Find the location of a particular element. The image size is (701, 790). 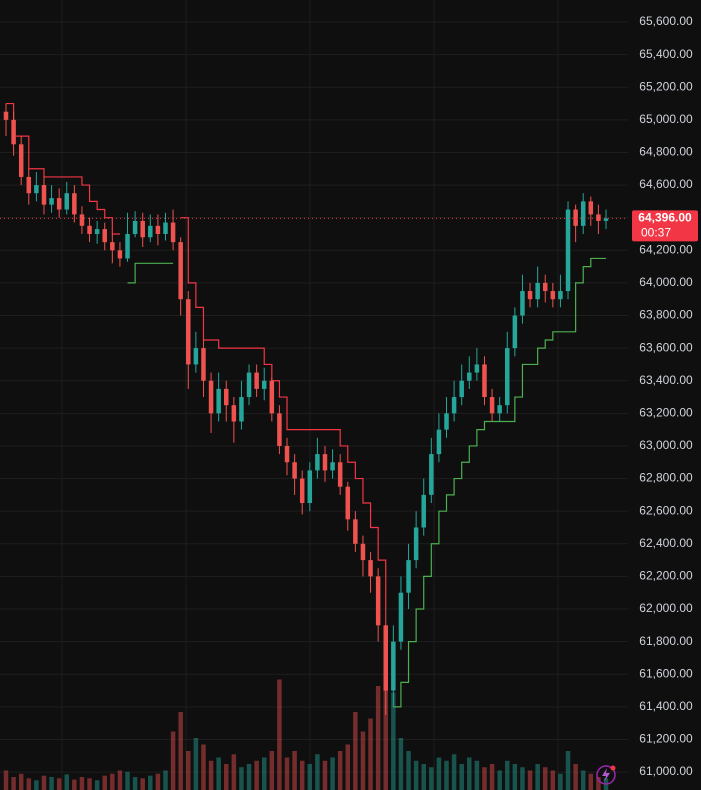

y-tick-label: 63,000.00 is located at coordinates (666, 445).